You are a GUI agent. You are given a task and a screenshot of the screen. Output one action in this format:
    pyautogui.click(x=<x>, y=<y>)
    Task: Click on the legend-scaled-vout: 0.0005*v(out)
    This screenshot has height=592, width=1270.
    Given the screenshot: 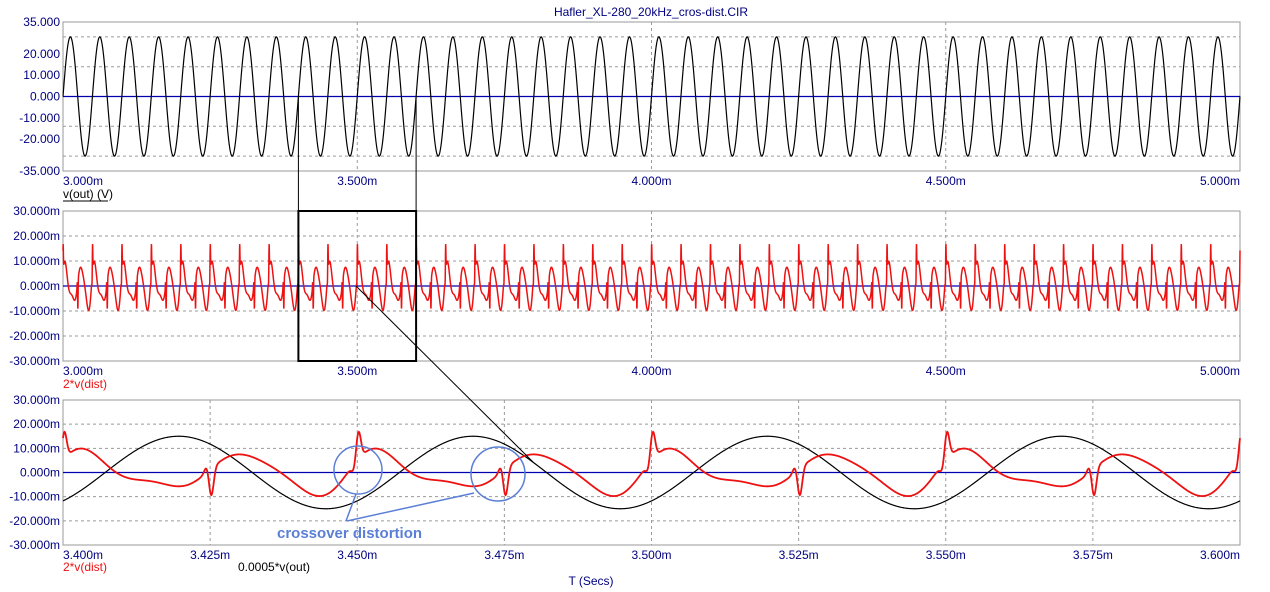 What is the action you would take?
    pyautogui.click(x=274, y=567)
    